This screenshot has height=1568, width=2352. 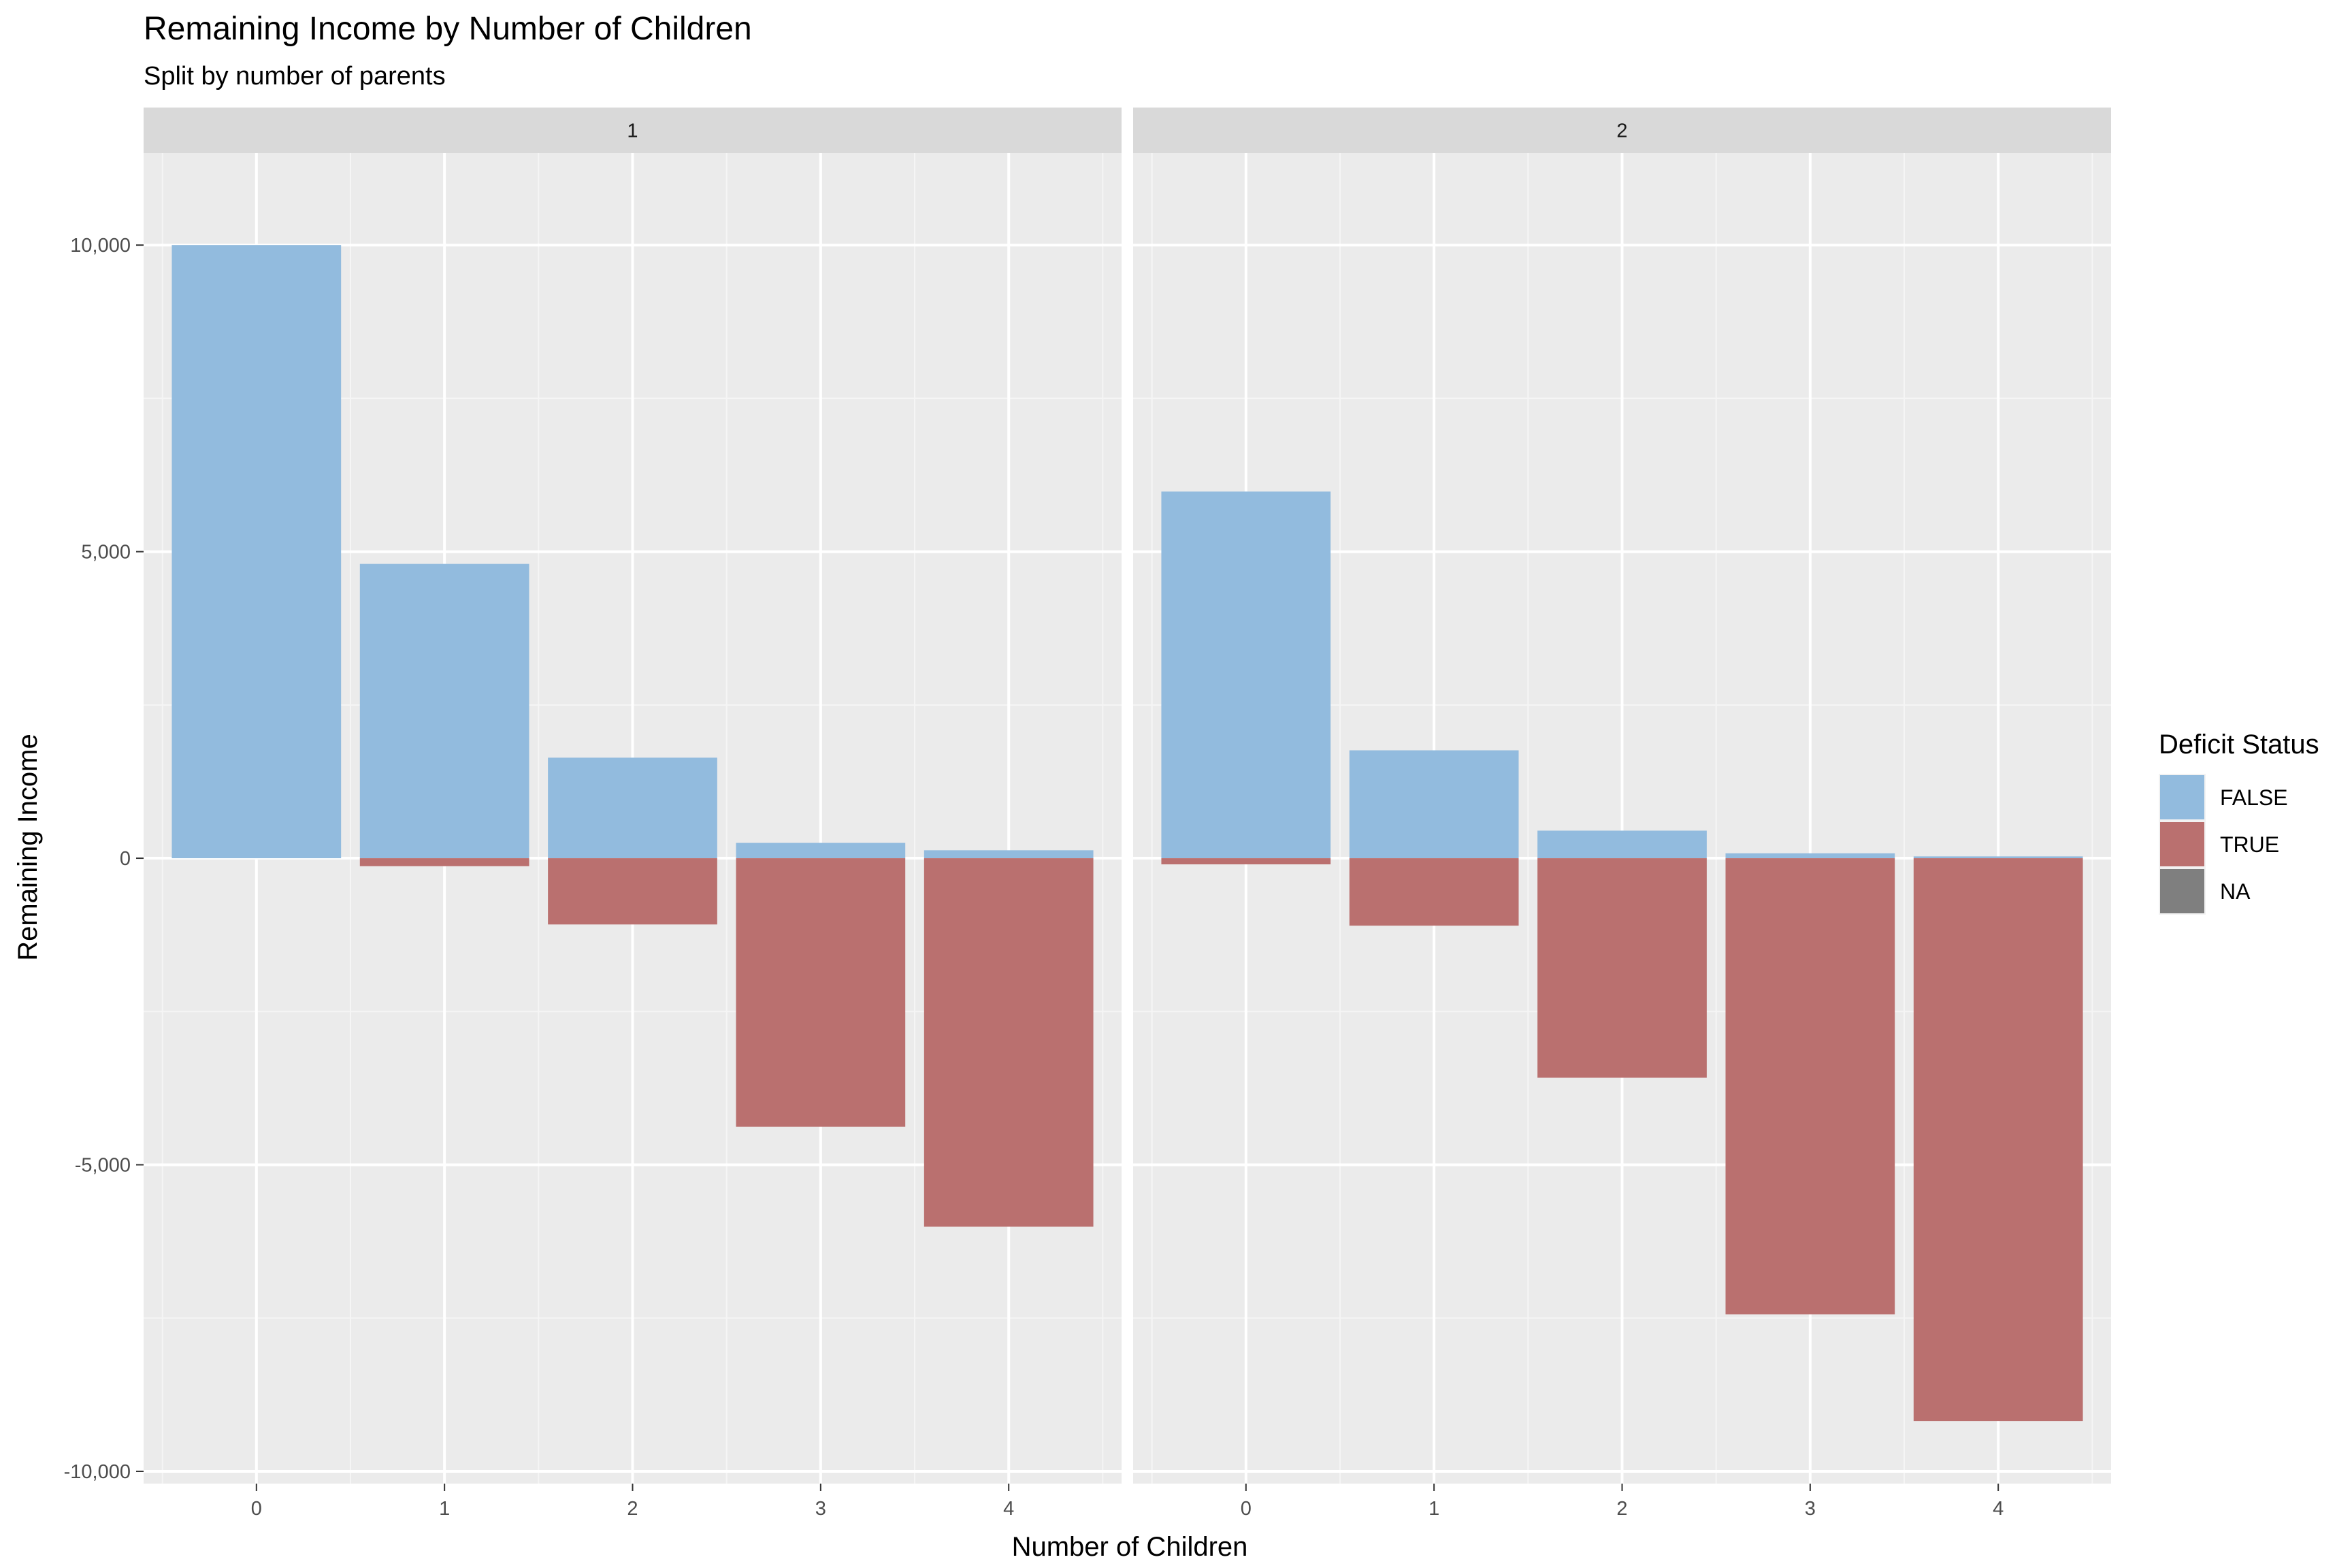 What do you see at coordinates (2182, 844) in the screenshot?
I see `legend-key-true` at bounding box center [2182, 844].